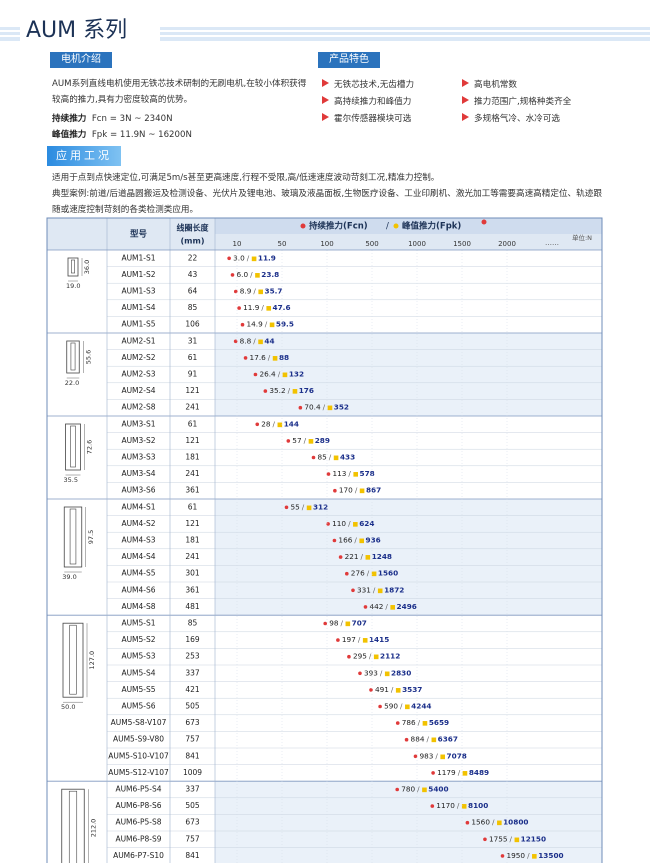 The height and width of the screenshot is (863, 650). What do you see at coordinates (192, 805) in the screenshot?
I see `coil-length: 505` at bounding box center [192, 805].